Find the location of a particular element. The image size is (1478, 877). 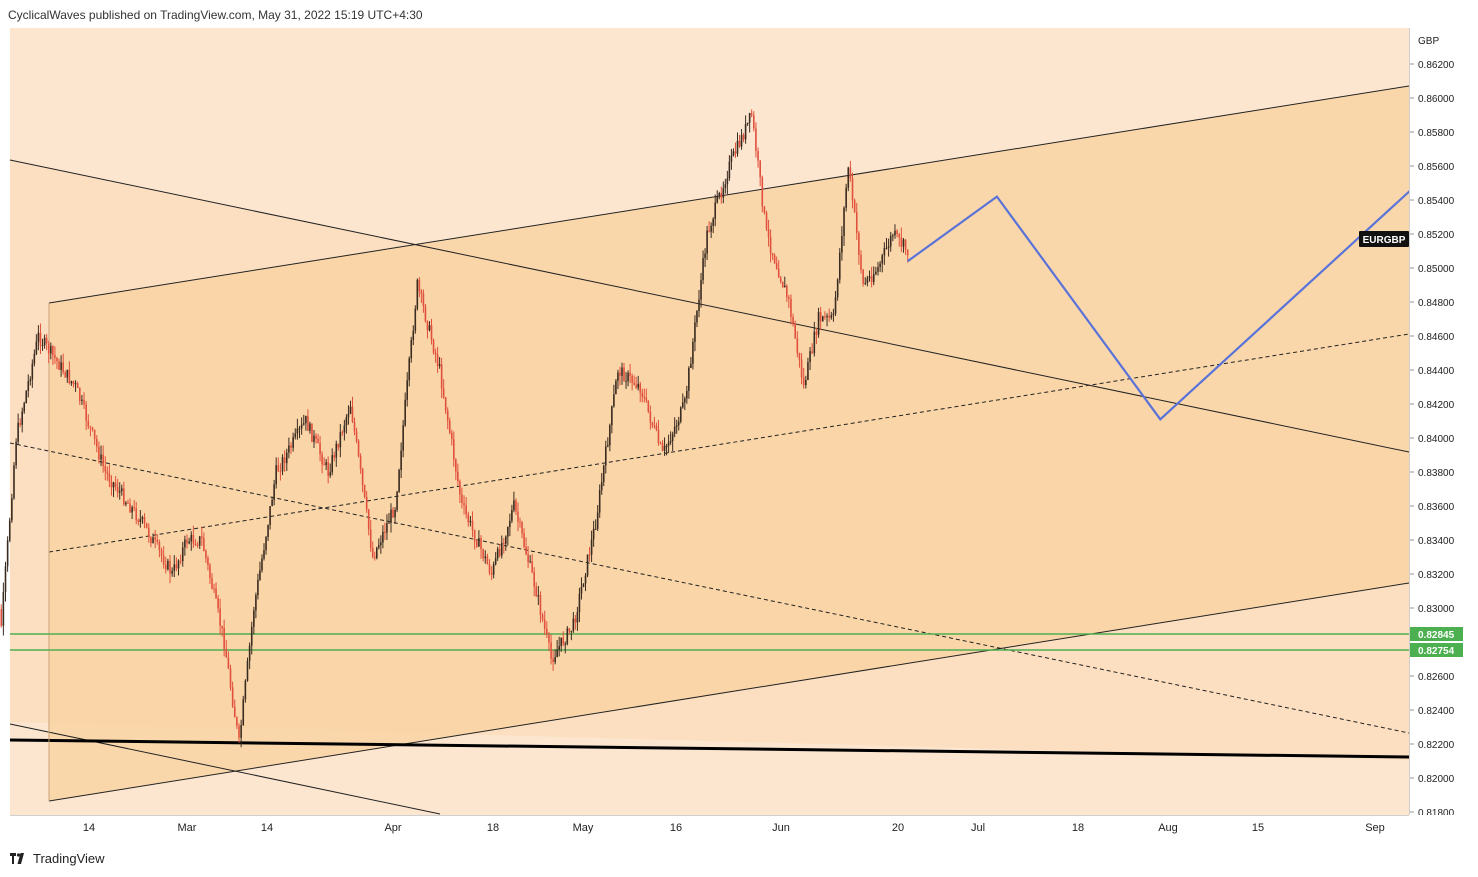

support-badge-label: 0.82845 is located at coordinates (1436, 635).